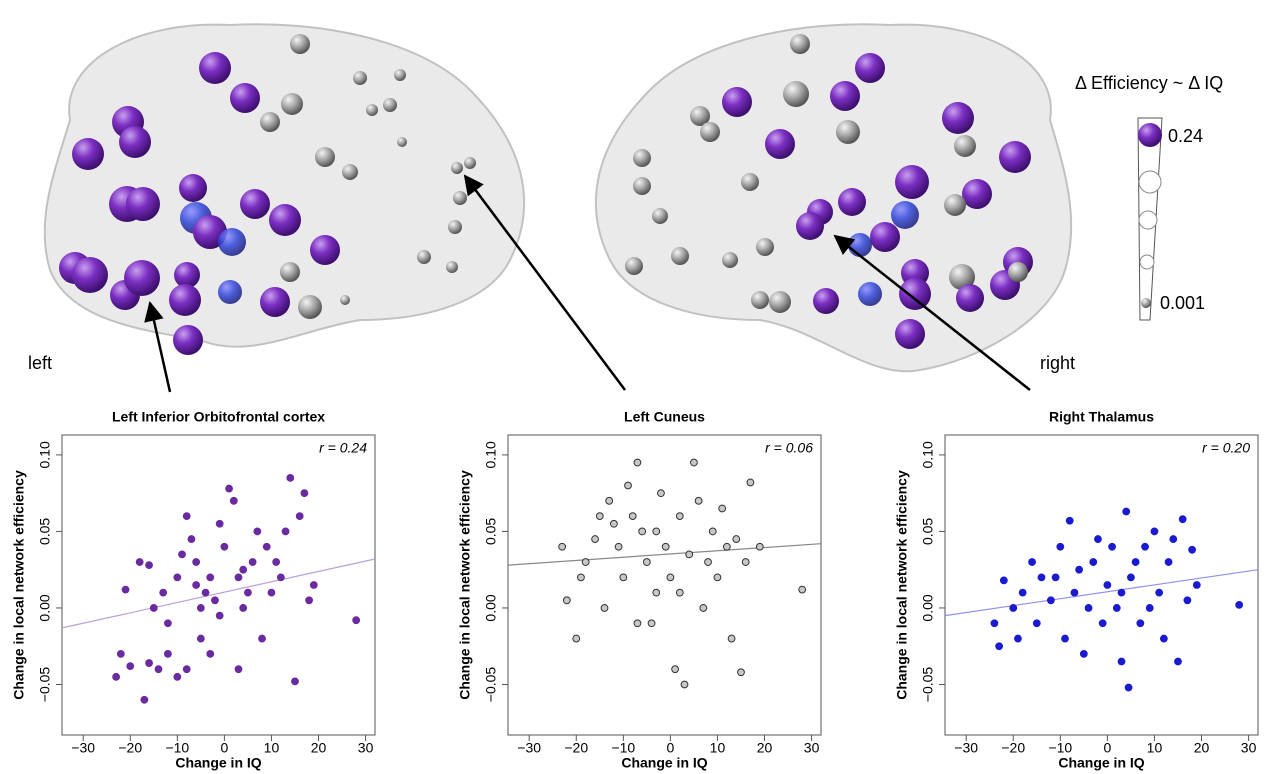 The width and height of the screenshot is (1276, 774). Describe the element at coordinates (1182, 303) in the screenshot. I see `legend-min: 0.001` at that location.